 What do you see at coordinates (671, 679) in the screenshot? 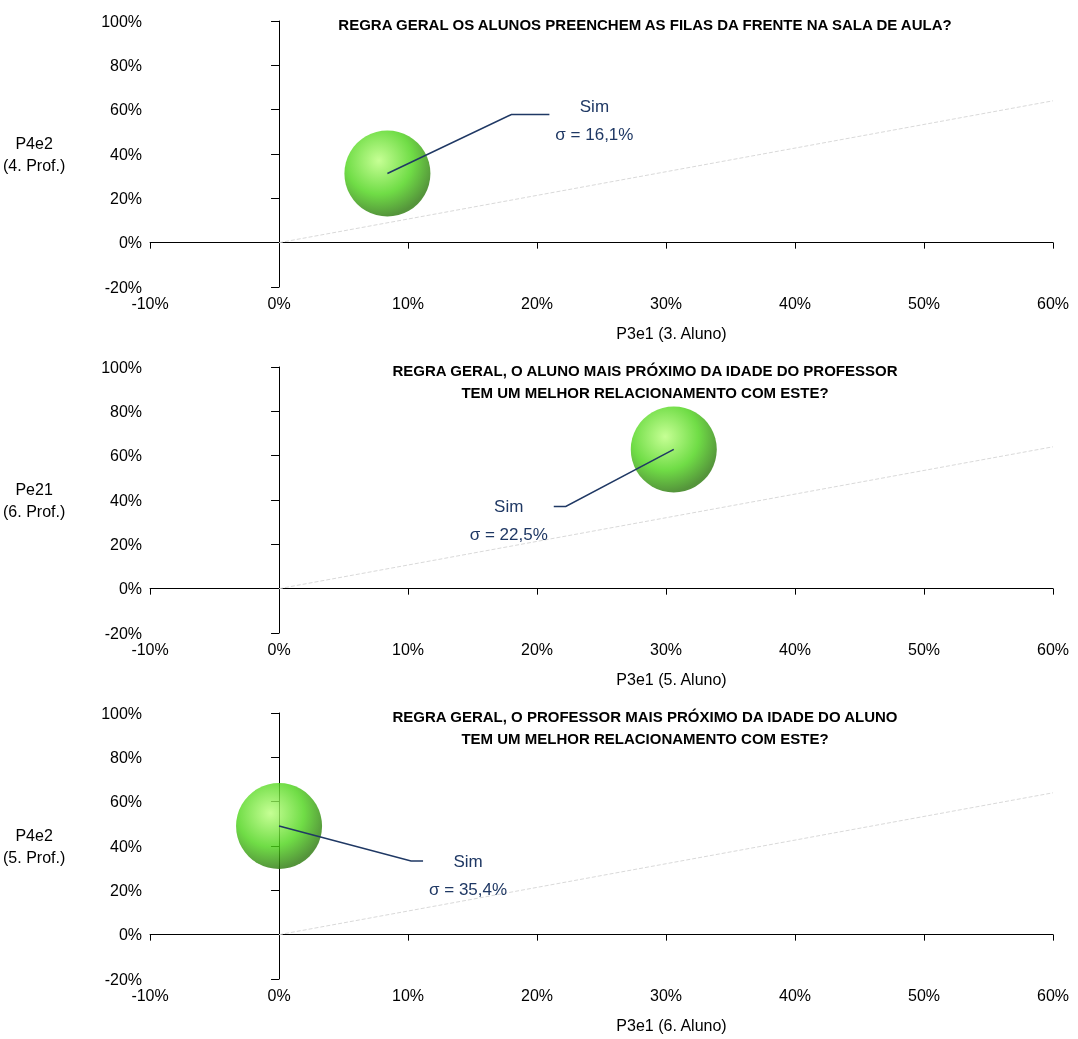
I see `x-axis-title: P3e1 (5. Aluno)` at bounding box center [671, 679].